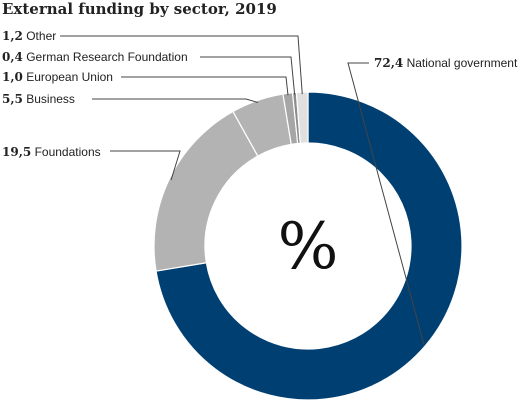  Describe the element at coordinates (388, 63) in the screenshot. I see `slice-value: 72,4` at that location.